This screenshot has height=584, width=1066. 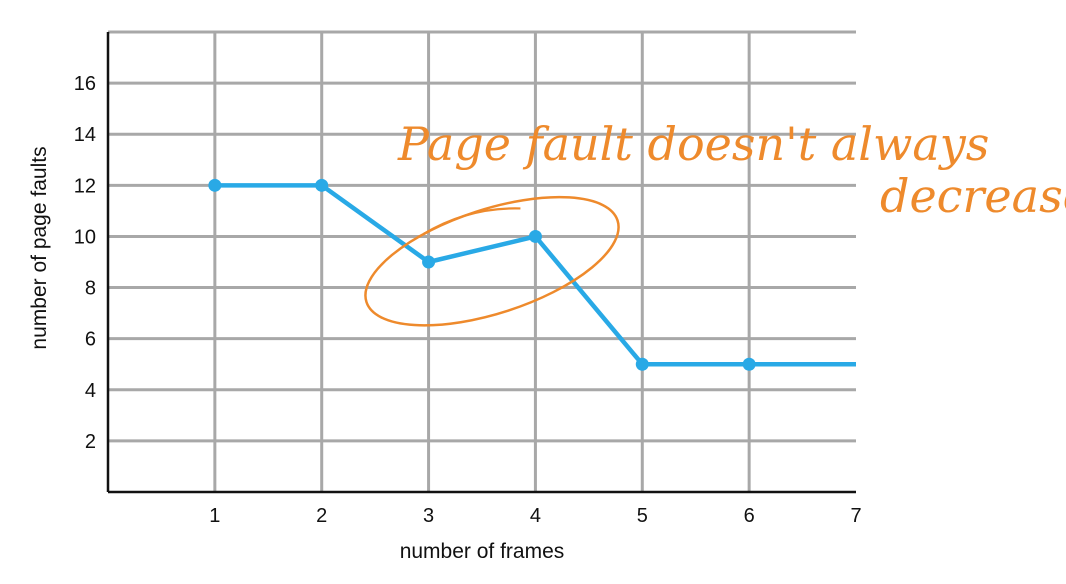 What do you see at coordinates (472, 221) in the screenshot?
I see `annotation-stroke` at bounding box center [472, 221].